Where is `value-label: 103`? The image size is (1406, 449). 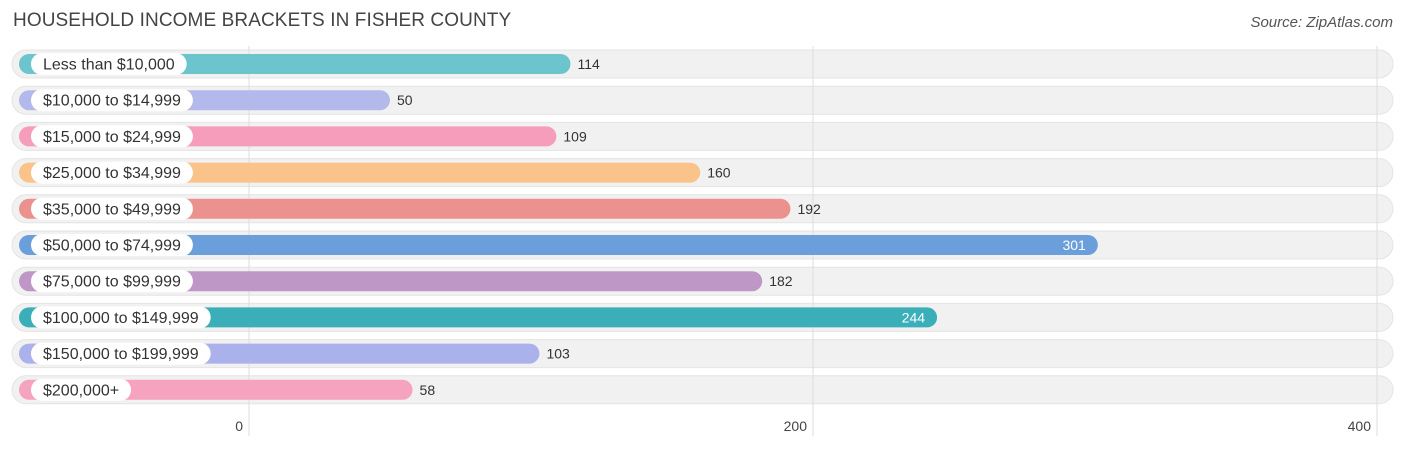 value-label: 103 is located at coordinates (558, 354).